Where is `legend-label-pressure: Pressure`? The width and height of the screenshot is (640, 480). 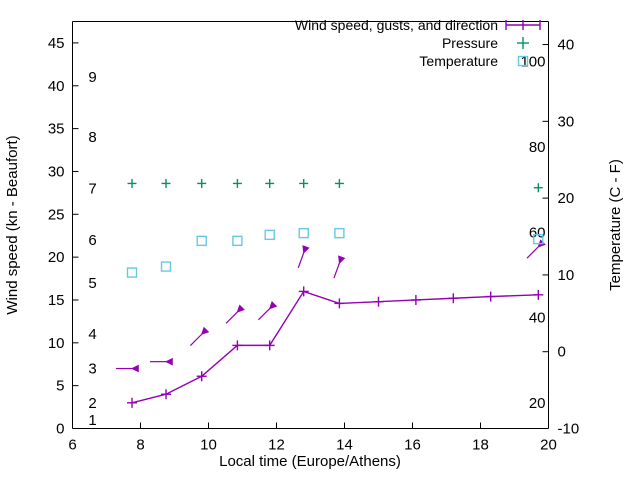 legend-label-pressure: Pressure is located at coordinates (470, 43).